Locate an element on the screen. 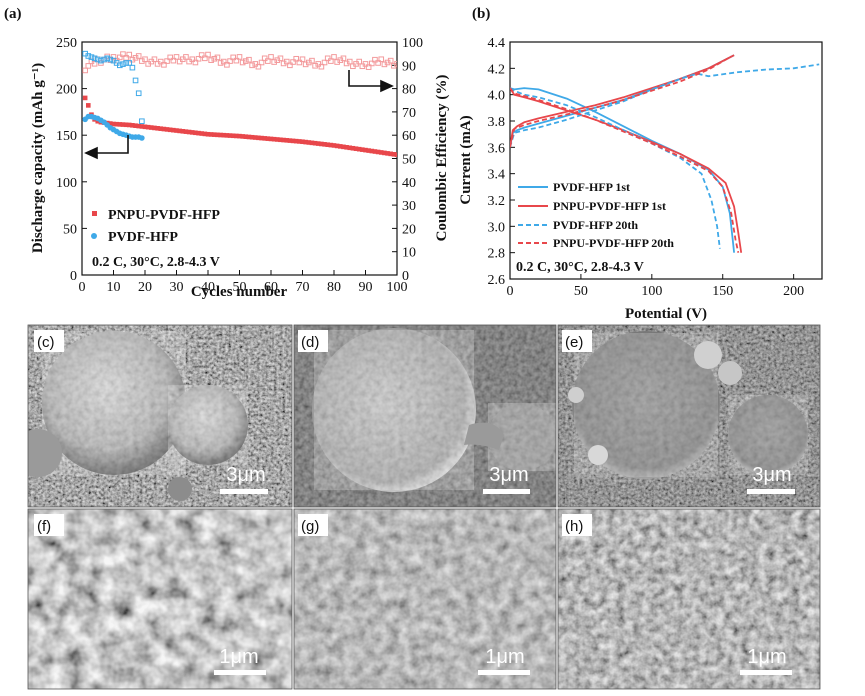 This screenshot has height=696, width=865. y-axis-title-a: Discharge capacity (mAh g⁻¹) is located at coordinates (38, 158).